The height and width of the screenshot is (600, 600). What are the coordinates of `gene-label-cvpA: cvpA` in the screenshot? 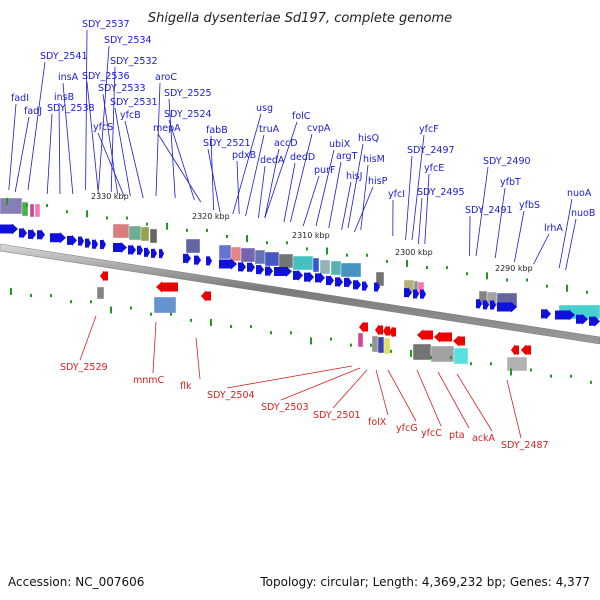 It's located at (319, 128).